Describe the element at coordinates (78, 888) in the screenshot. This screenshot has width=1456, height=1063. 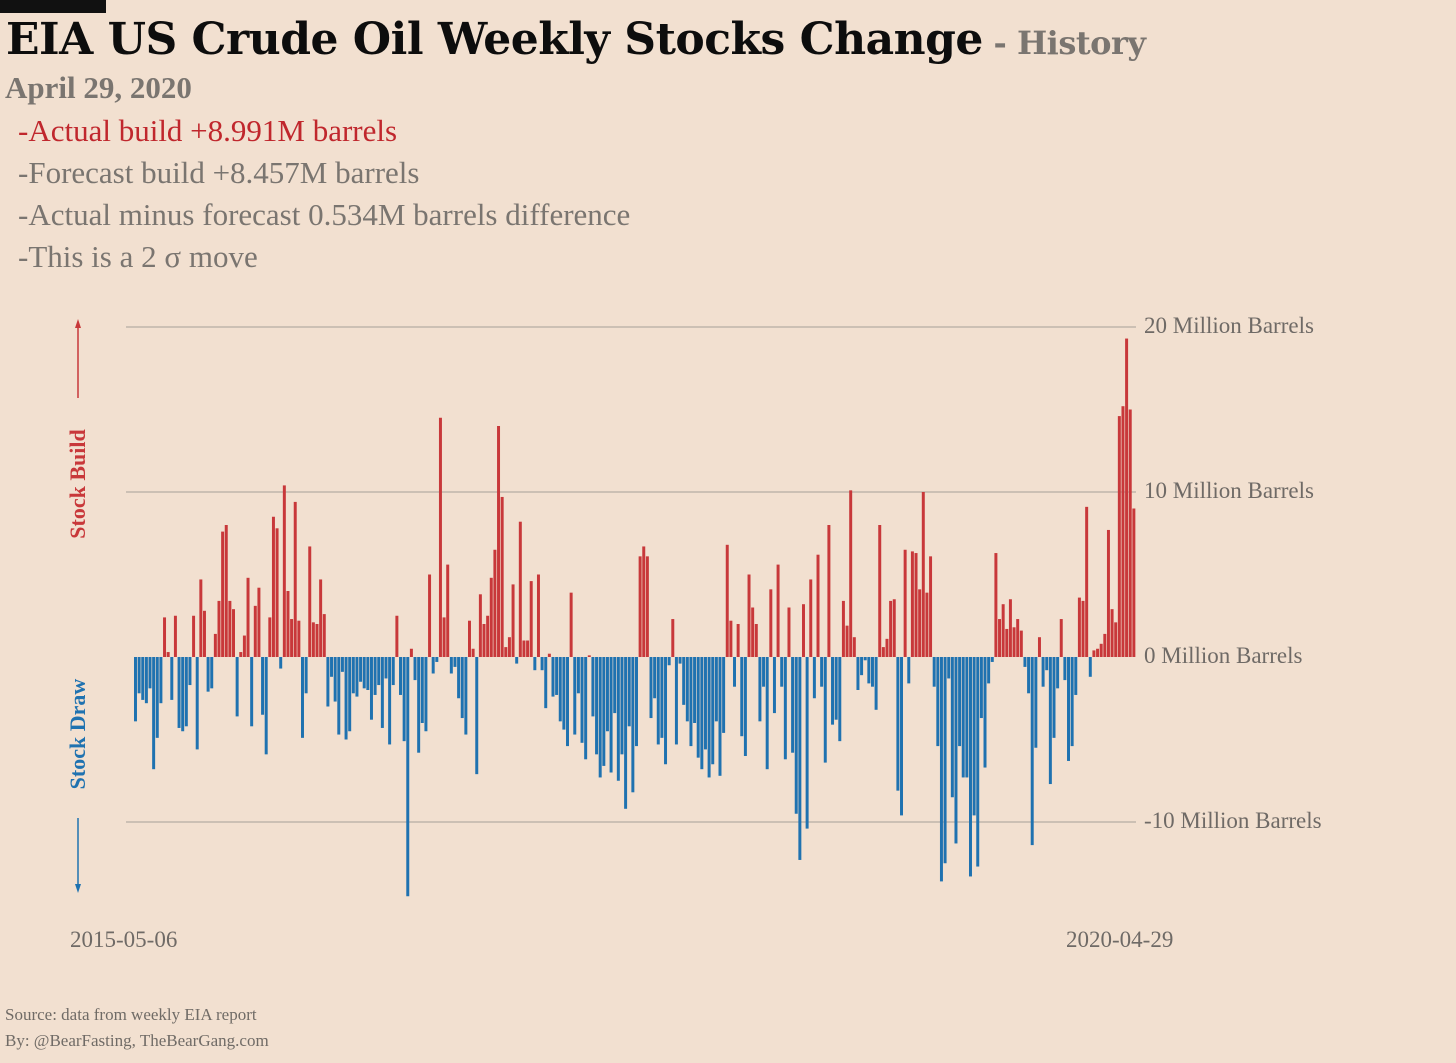
I see `arrow-down-icon` at that location.